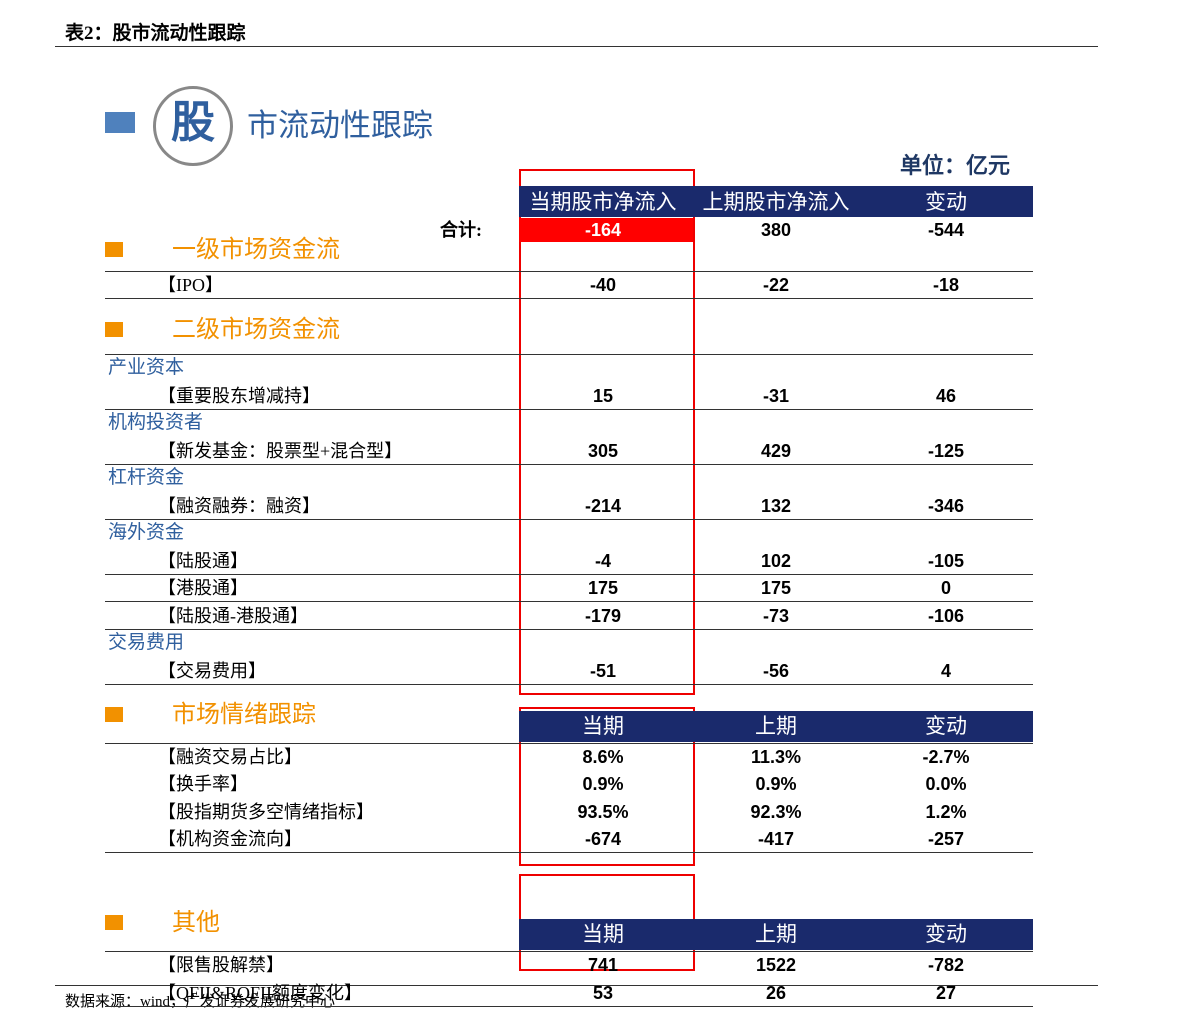 The image size is (1191, 1033). Describe the element at coordinates (776, 560) in the screenshot. I see `cell: 102` at that location.